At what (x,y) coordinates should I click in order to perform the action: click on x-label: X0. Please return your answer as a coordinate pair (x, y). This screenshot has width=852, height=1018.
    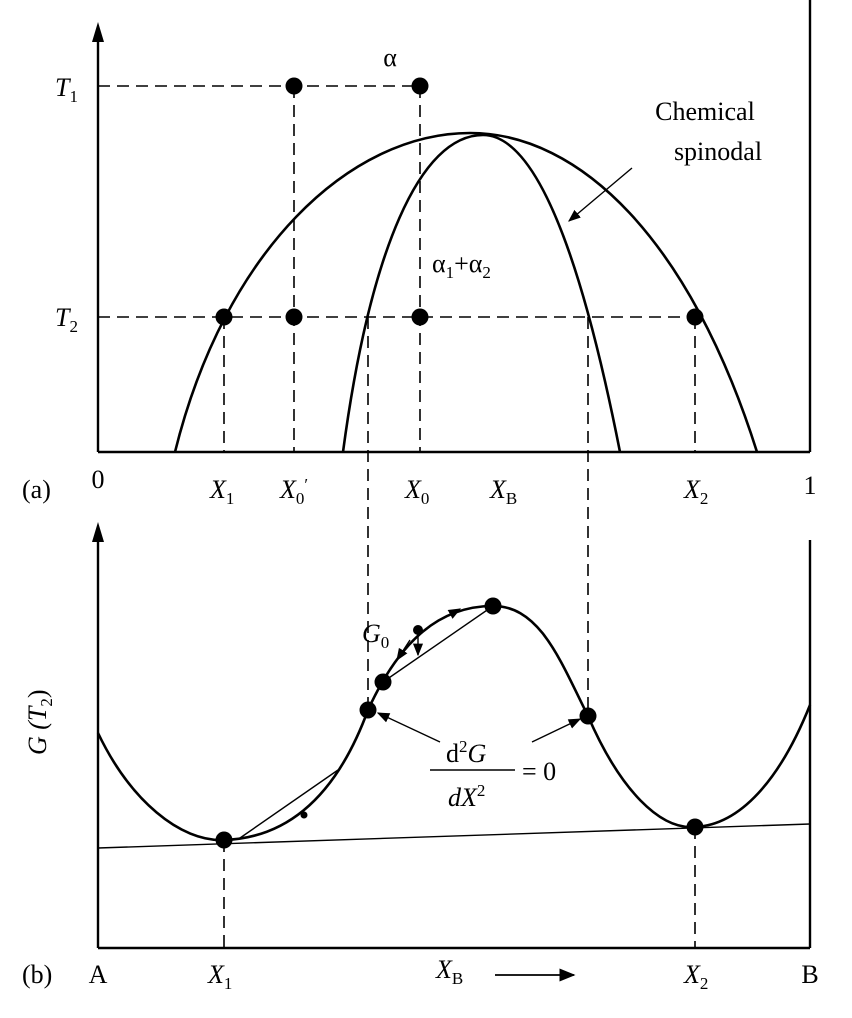
    Looking at the image, I should click on (416, 491).